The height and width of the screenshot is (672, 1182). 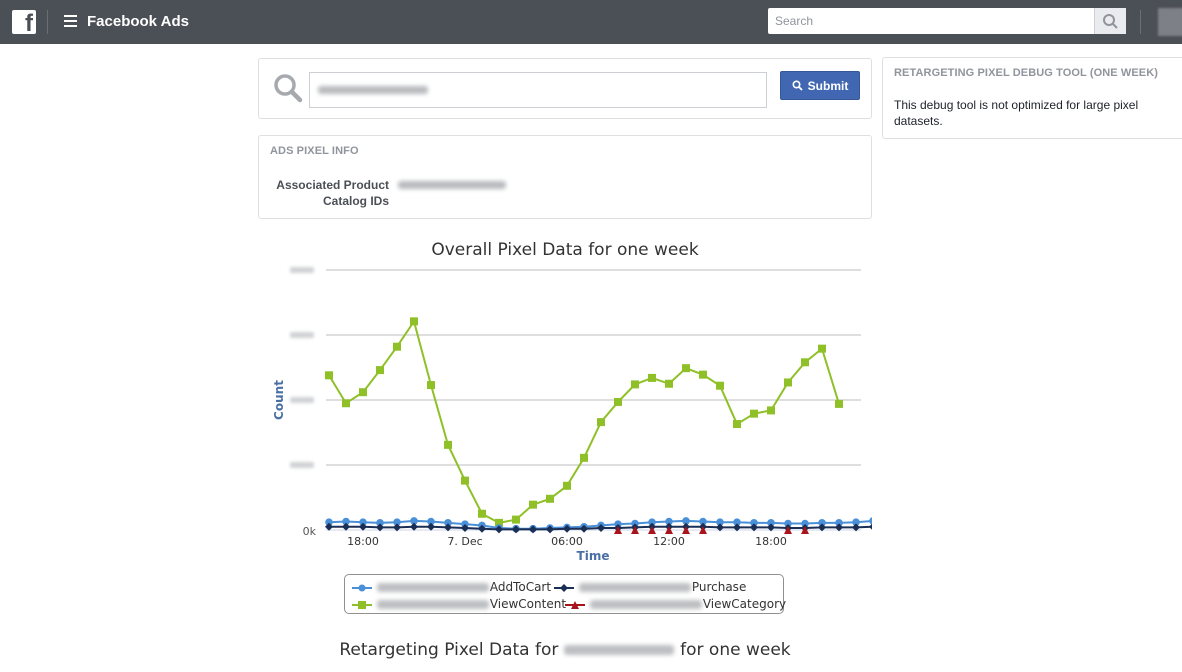 What do you see at coordinates (24, 23) in the screenshot?
I see `facebook-logo-icon: f` at bounding box center [24, 23].